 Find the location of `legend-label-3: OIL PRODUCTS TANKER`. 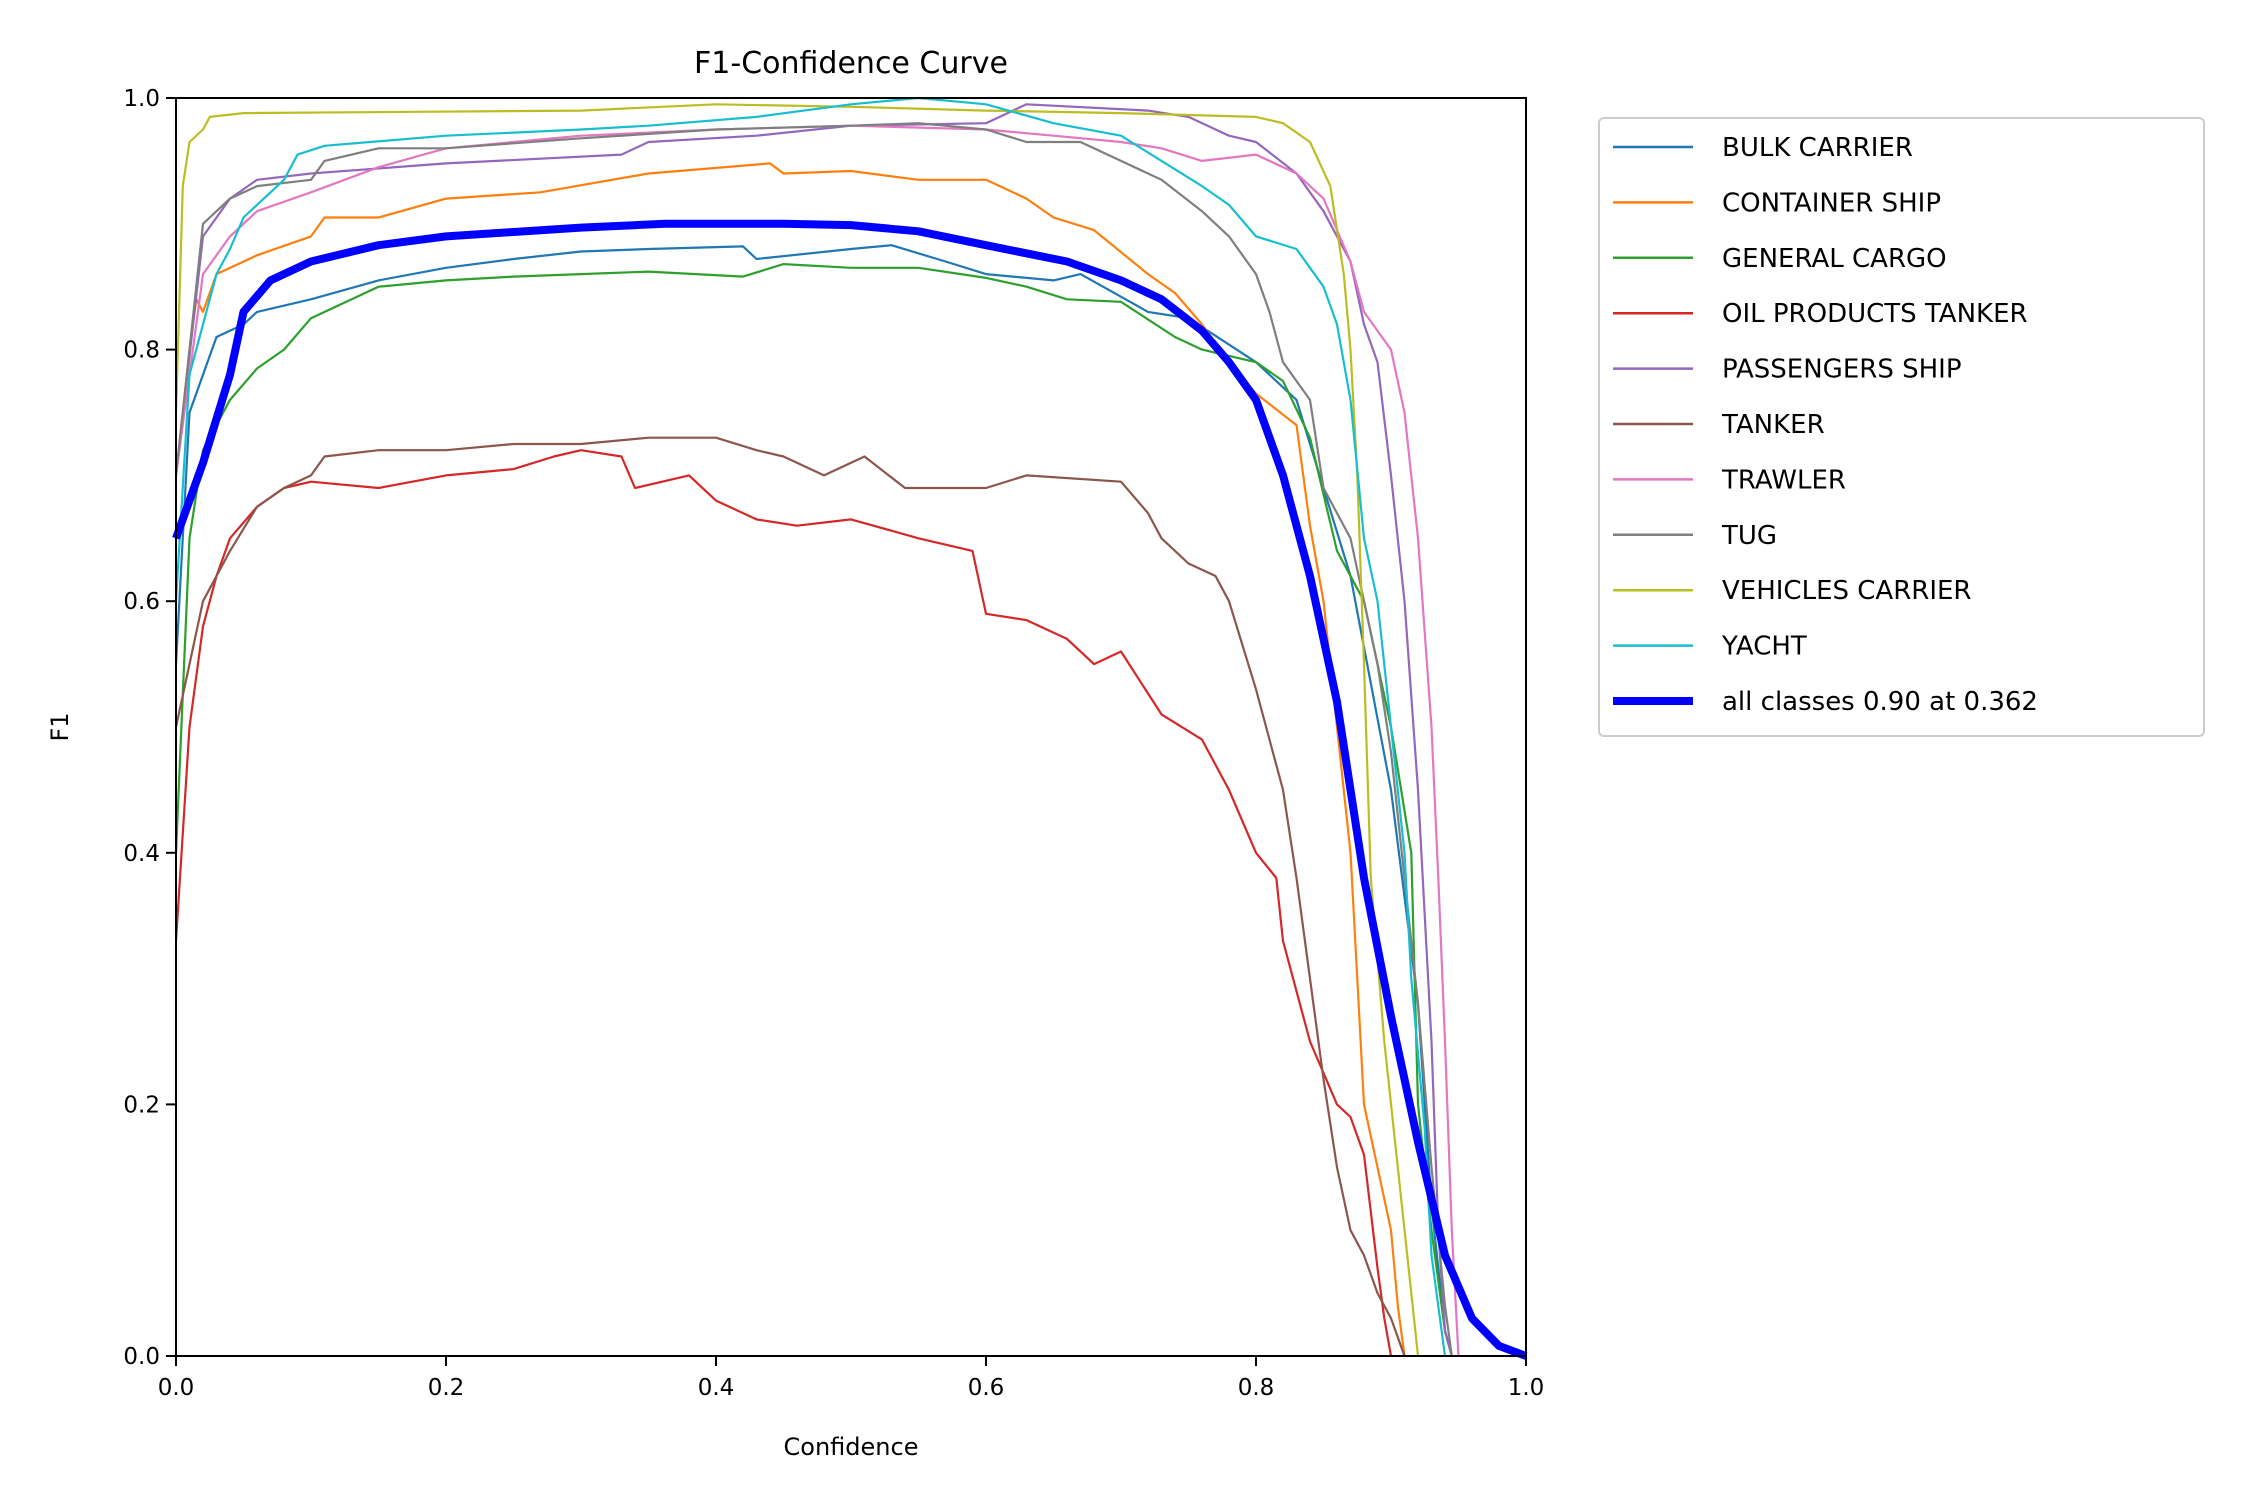

legend-label-3: OIL PRODUCTS TANKER is located at coordinates (1875, 314).